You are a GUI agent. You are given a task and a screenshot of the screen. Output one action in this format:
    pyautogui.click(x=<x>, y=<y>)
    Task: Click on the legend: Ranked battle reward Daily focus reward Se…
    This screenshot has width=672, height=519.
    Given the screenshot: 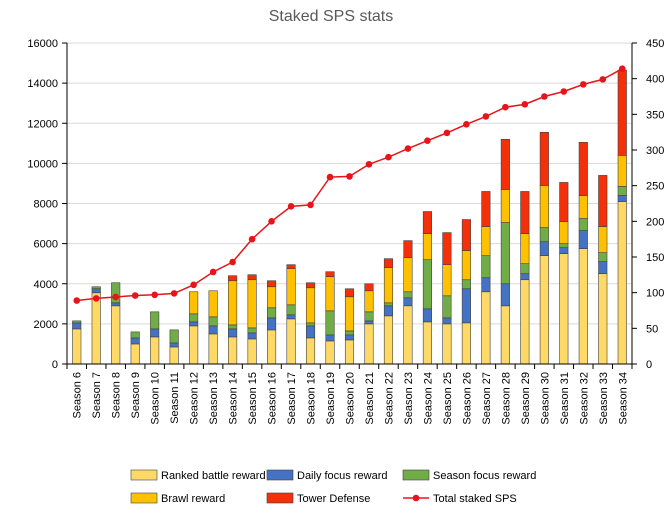 What is the action you would take?
    pyautogui.click(x=333, y=487)
    